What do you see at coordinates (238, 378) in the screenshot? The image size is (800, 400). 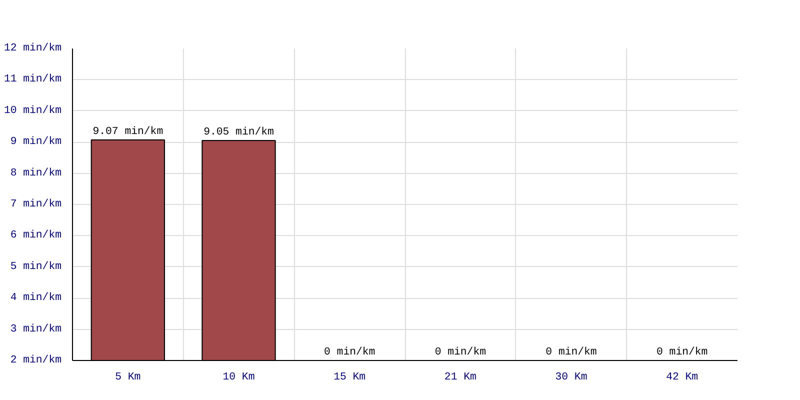 I see `x-tick-label: 10 Km` at bounding box center [238, 378].